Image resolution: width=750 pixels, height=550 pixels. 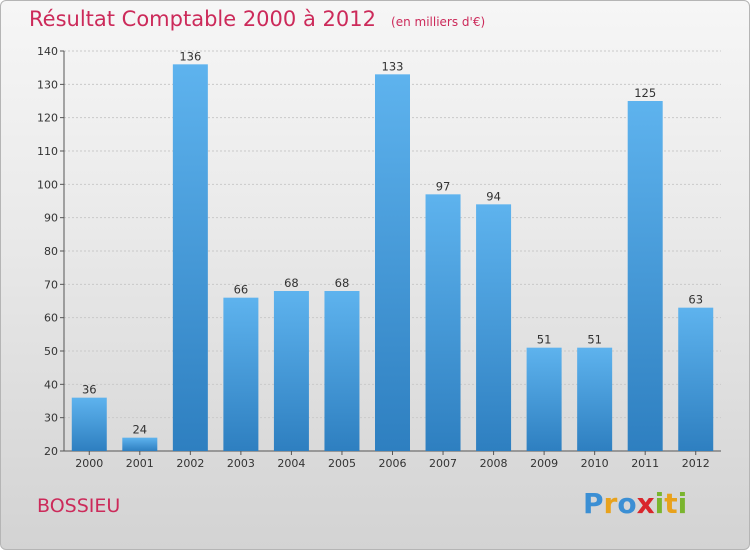 What do you see at coordinates (51, 251) in the screenshot?
I see `y-tick-label: 80` at bounding box center [51, 251].